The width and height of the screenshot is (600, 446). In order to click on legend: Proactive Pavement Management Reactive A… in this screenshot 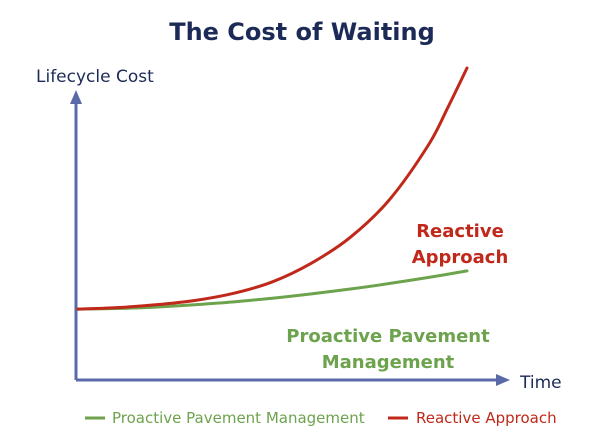, I will do `click(321, 418)`.